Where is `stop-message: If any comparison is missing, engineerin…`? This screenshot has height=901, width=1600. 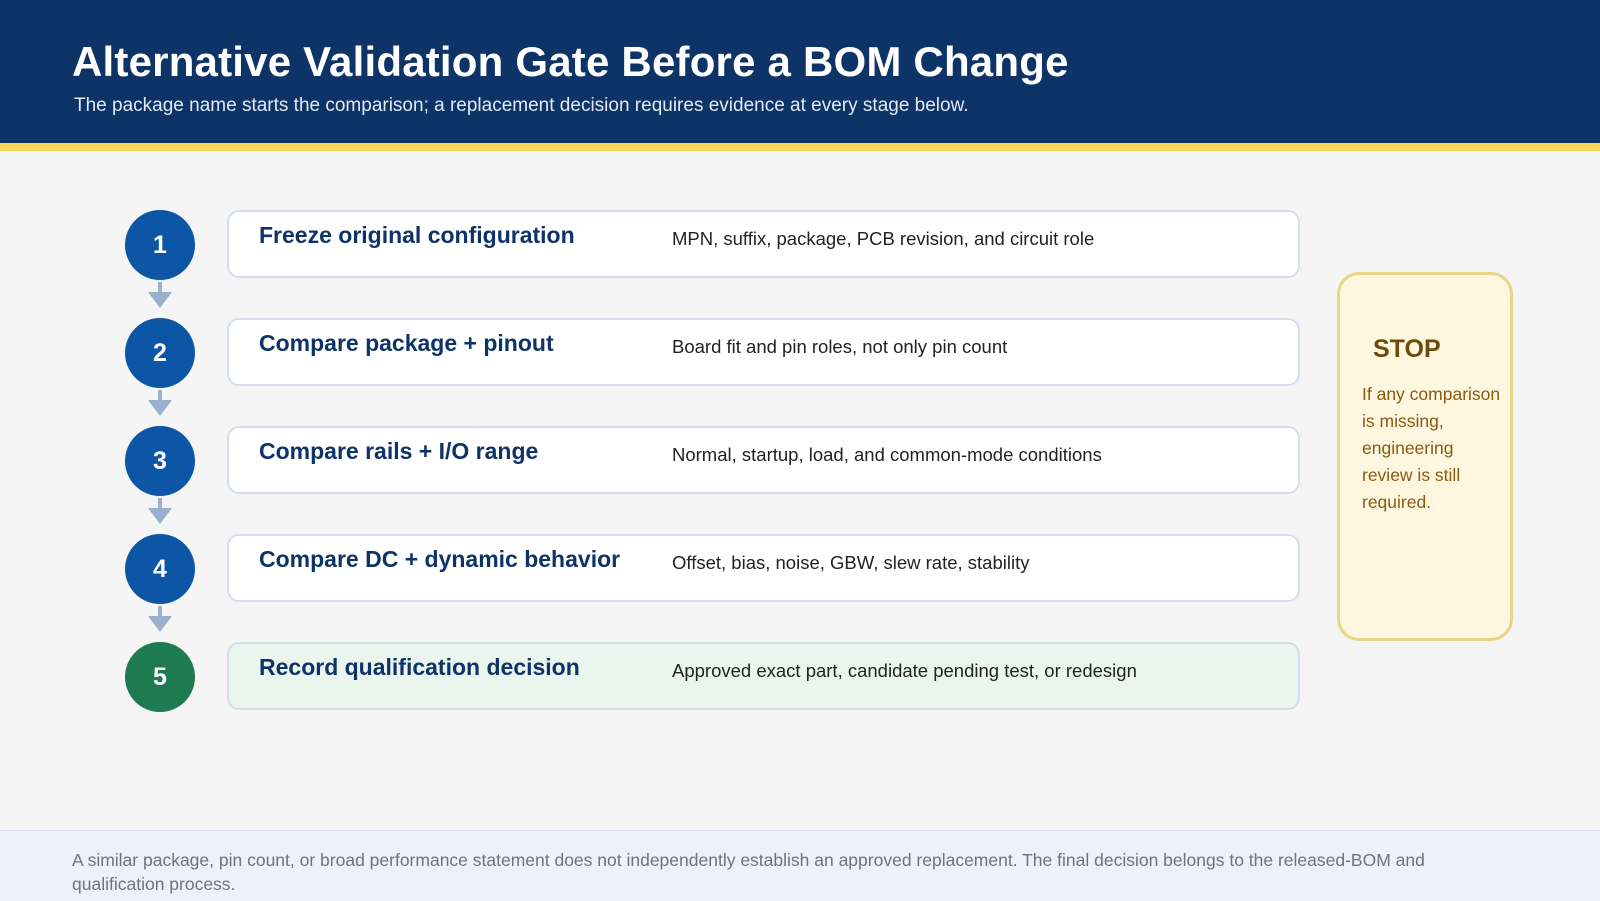 stop-message: If any comparison is missing, engineerin… is located at coordinates (1431, 448).